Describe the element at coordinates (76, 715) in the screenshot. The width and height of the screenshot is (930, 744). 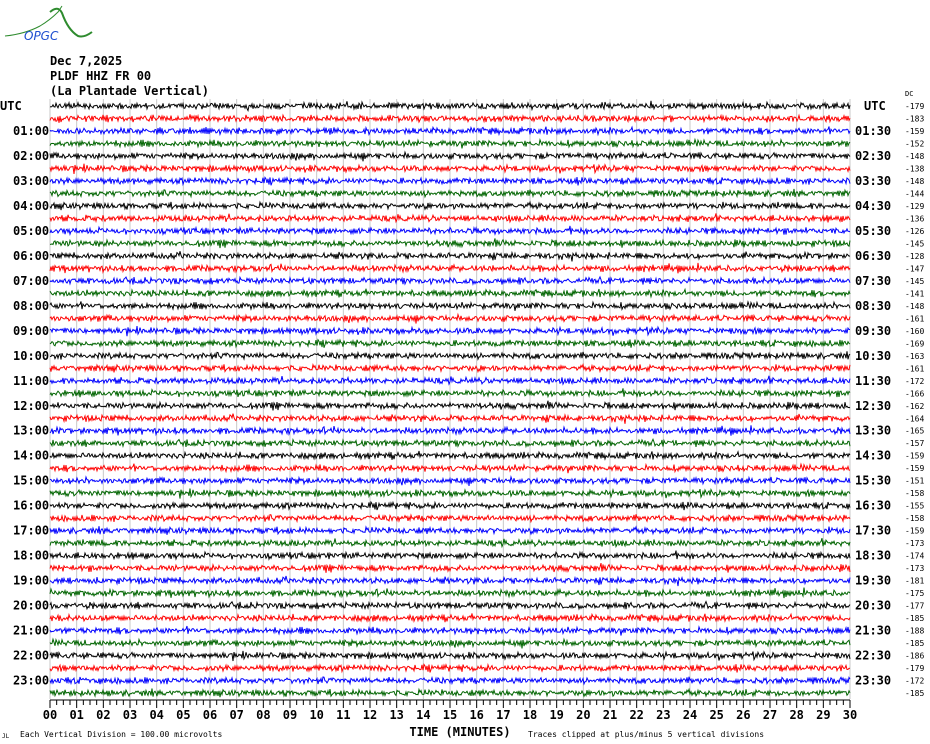
I see `x-tick-label: 01` at that location.